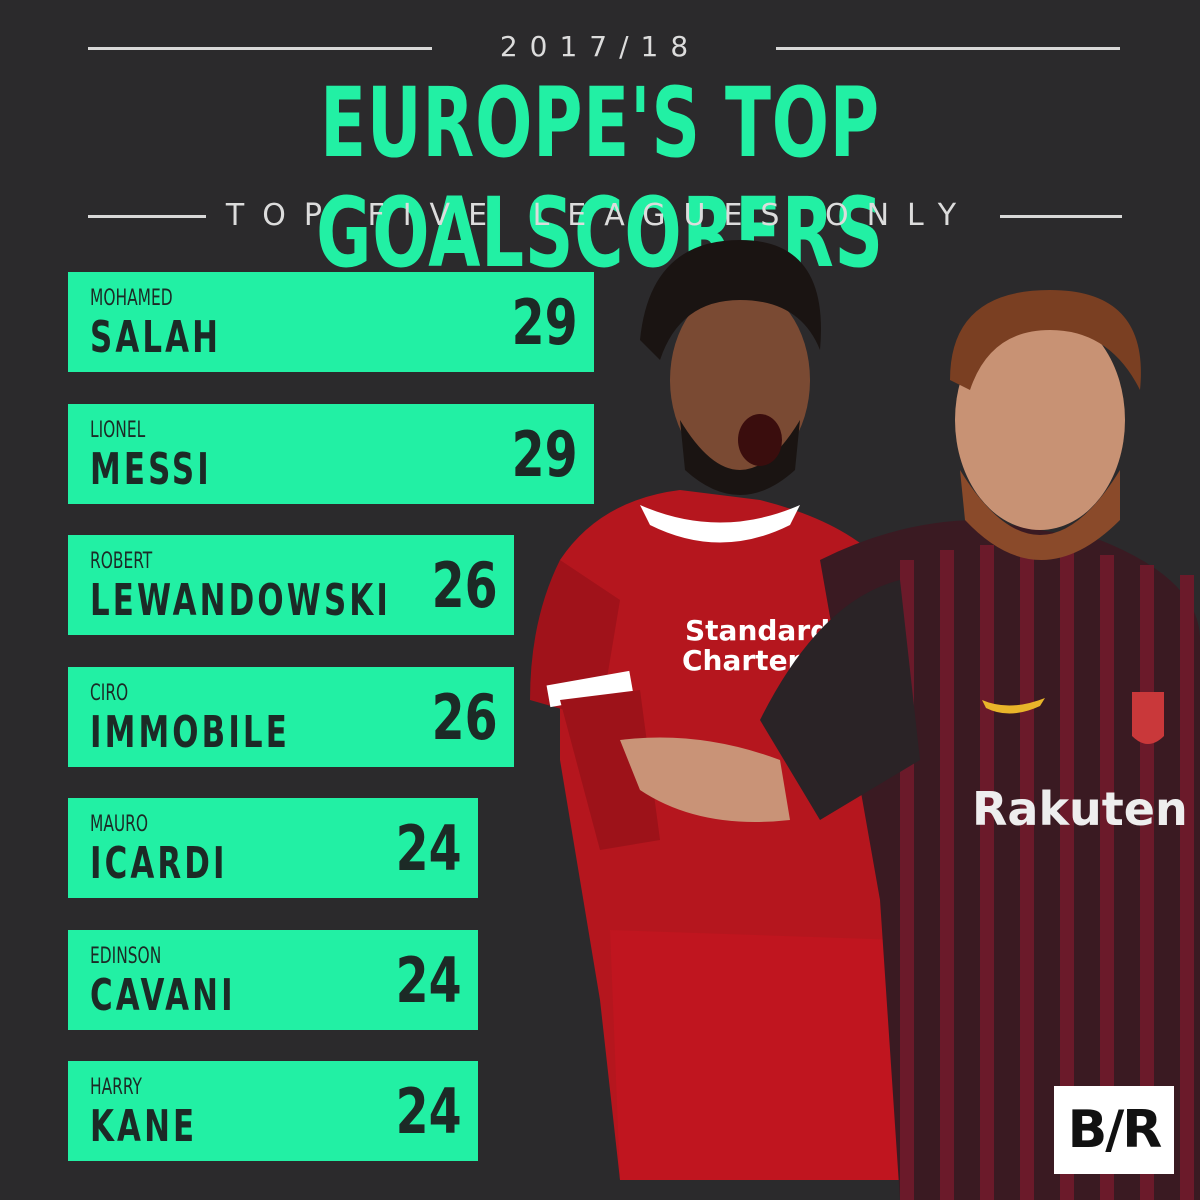 This screenshot has width=1200, height=1200. What do you see at coordinates (331, 454) in the screenshot?
I see `bar-messi: LIONEL MESSI 29` at bounding box center [331, 454].